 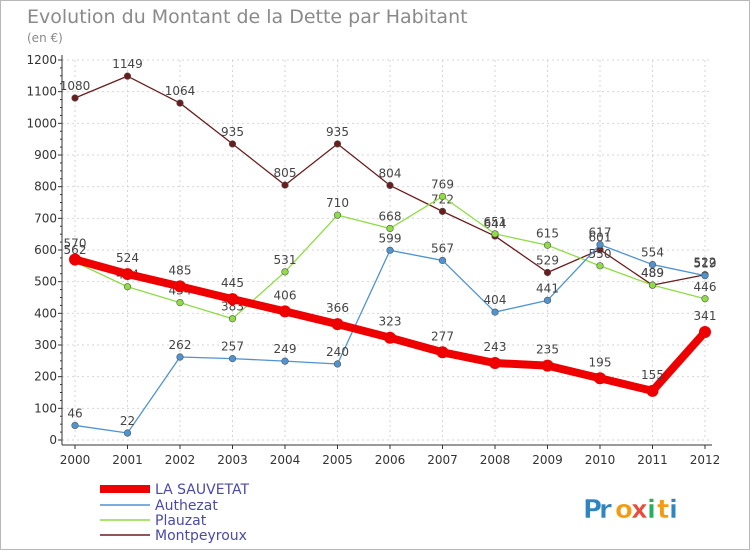 What do you see at coordinates (442, 460) in the screenshot?
I see `x-tick-label: 2007` at bounding box center [442, 460].